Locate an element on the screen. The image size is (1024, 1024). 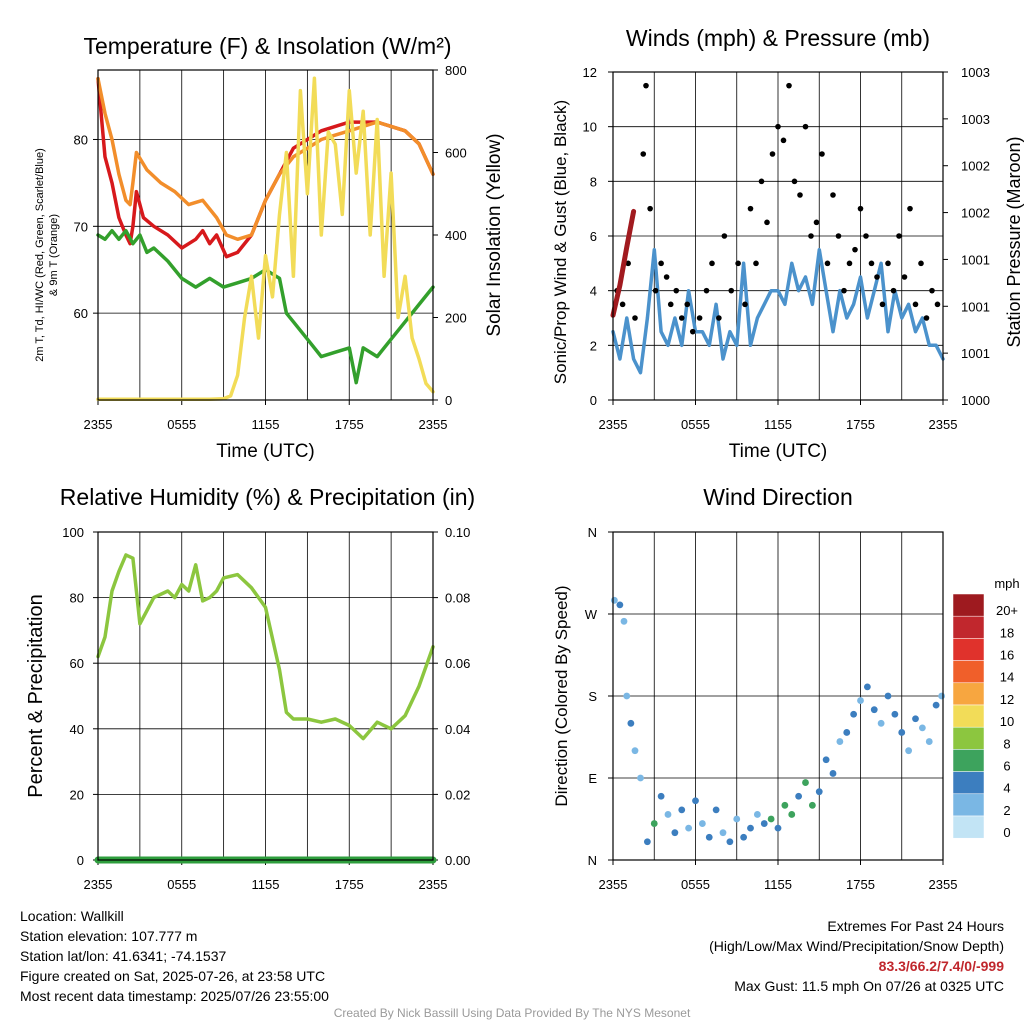
temp-y-tick-label: 60 is located at coordinates (81, 313).